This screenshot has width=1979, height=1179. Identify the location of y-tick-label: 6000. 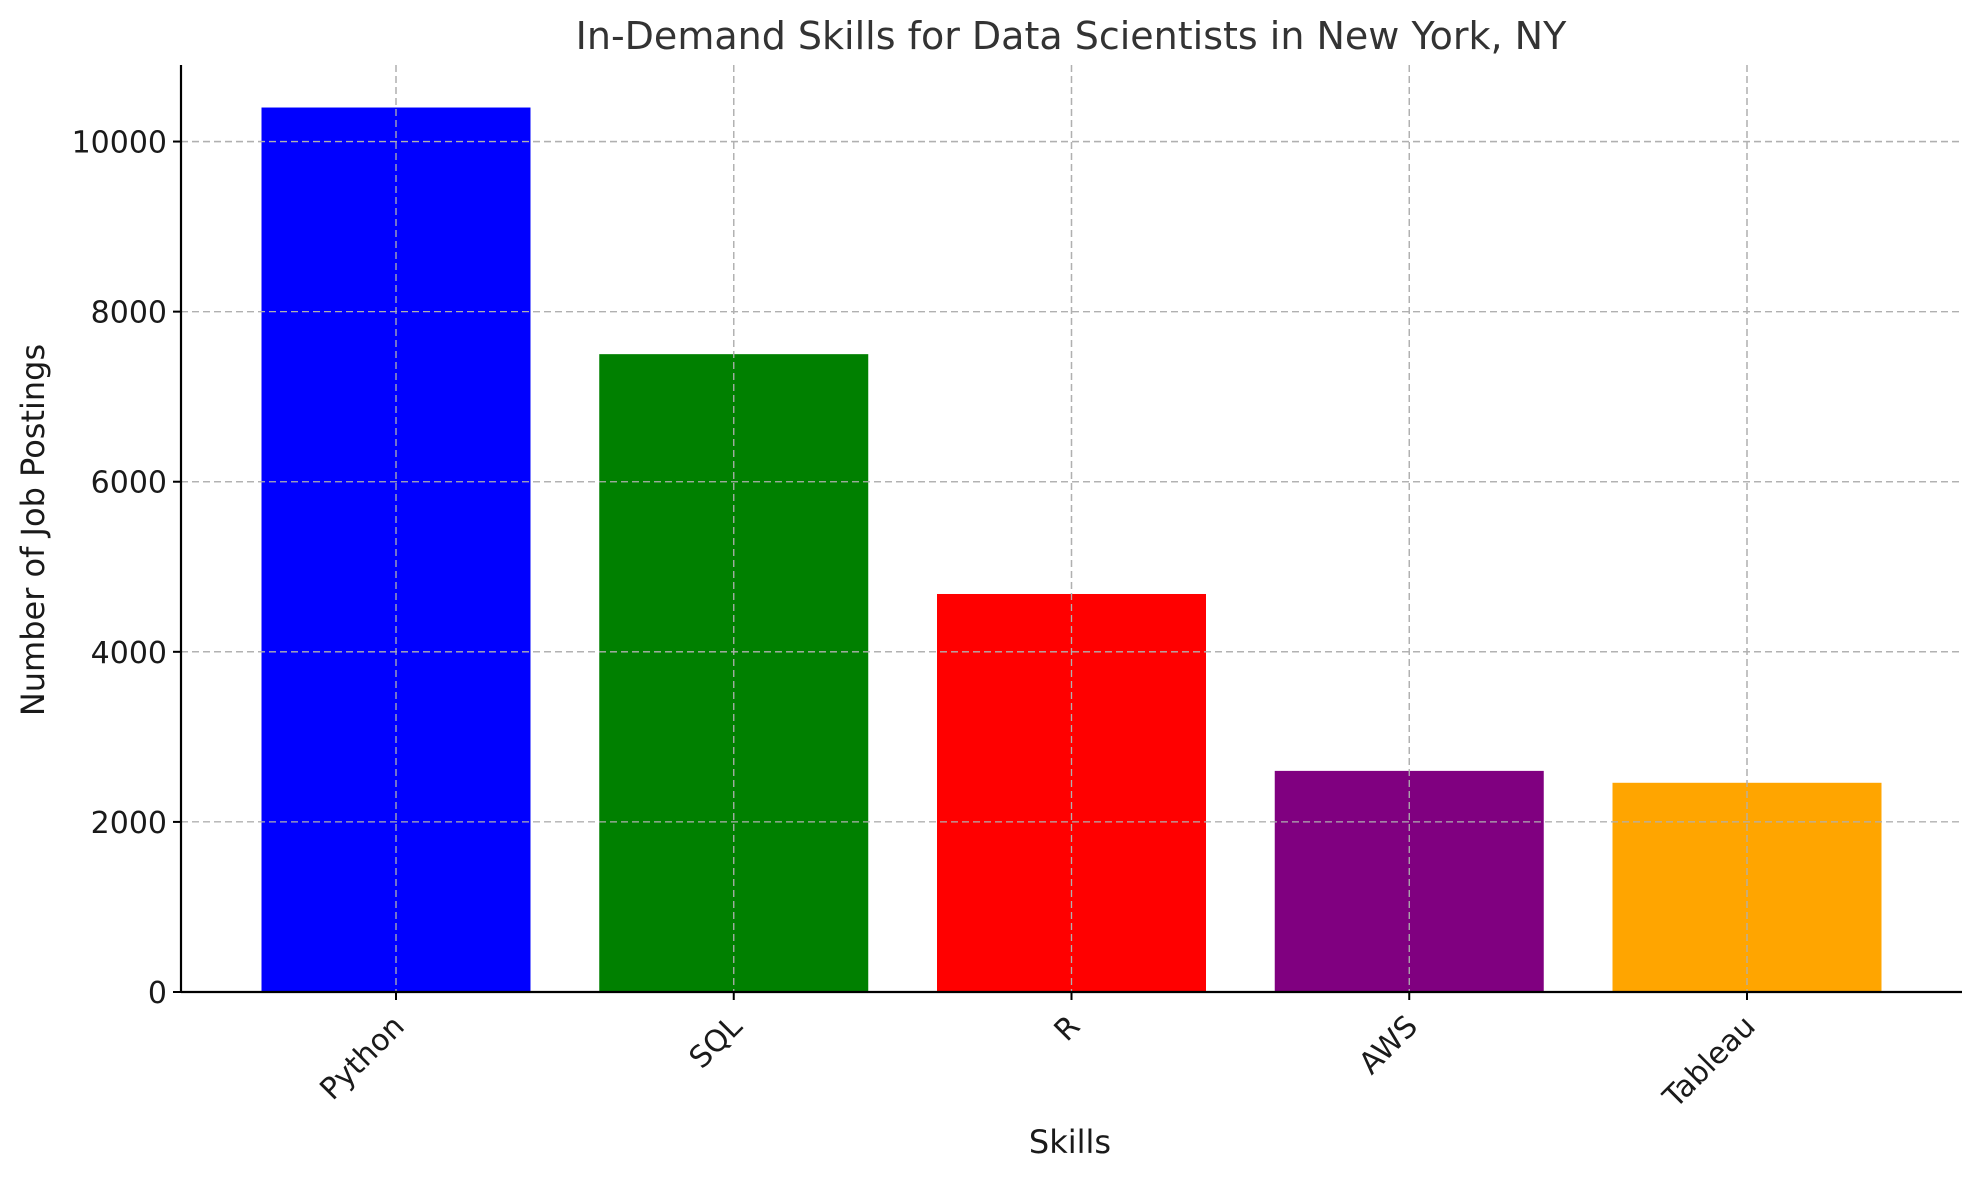
(129, 483).